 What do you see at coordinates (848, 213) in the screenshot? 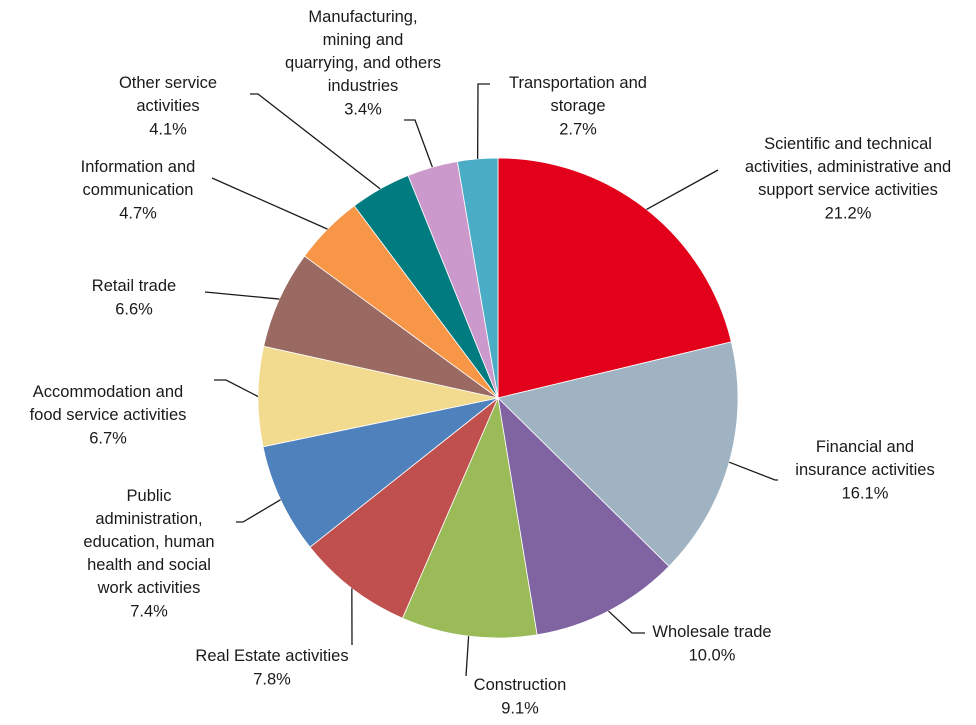
I see `value-label: 21.2%` at bounding box center [848, 213].